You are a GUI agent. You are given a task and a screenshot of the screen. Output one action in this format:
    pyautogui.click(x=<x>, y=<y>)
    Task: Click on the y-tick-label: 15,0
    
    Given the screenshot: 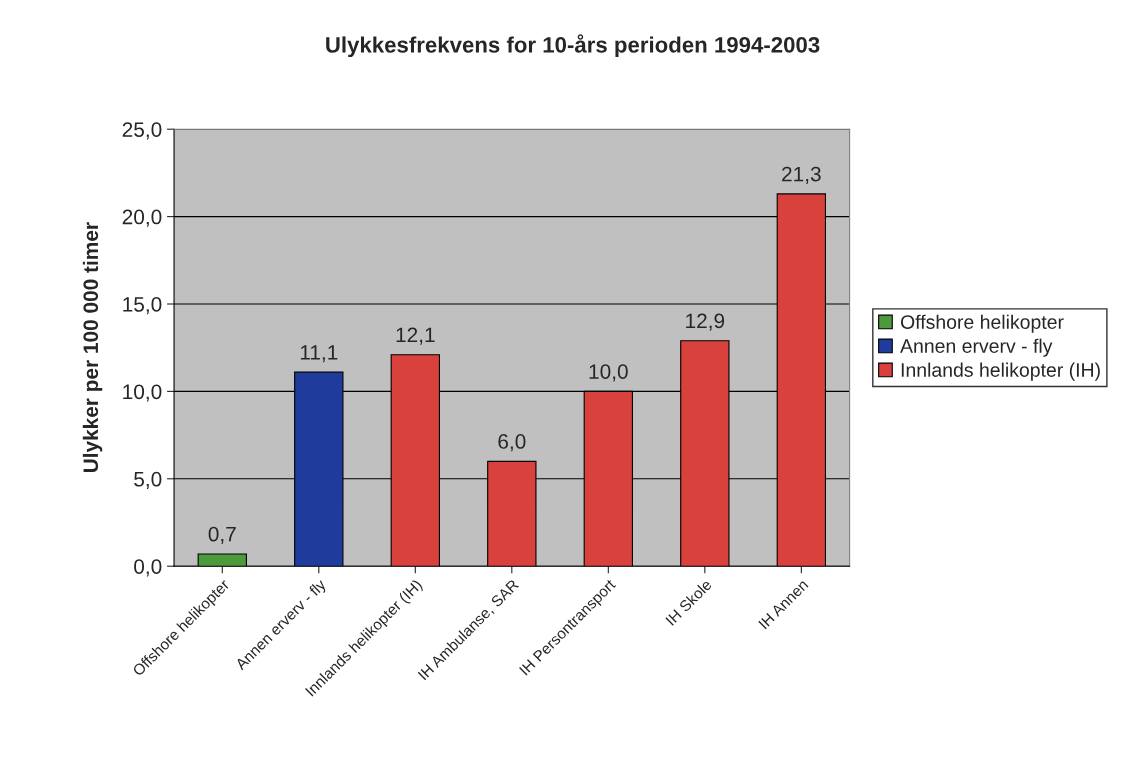 What is the action you would take?
    pyautogui.click(x=142, y=306)
    